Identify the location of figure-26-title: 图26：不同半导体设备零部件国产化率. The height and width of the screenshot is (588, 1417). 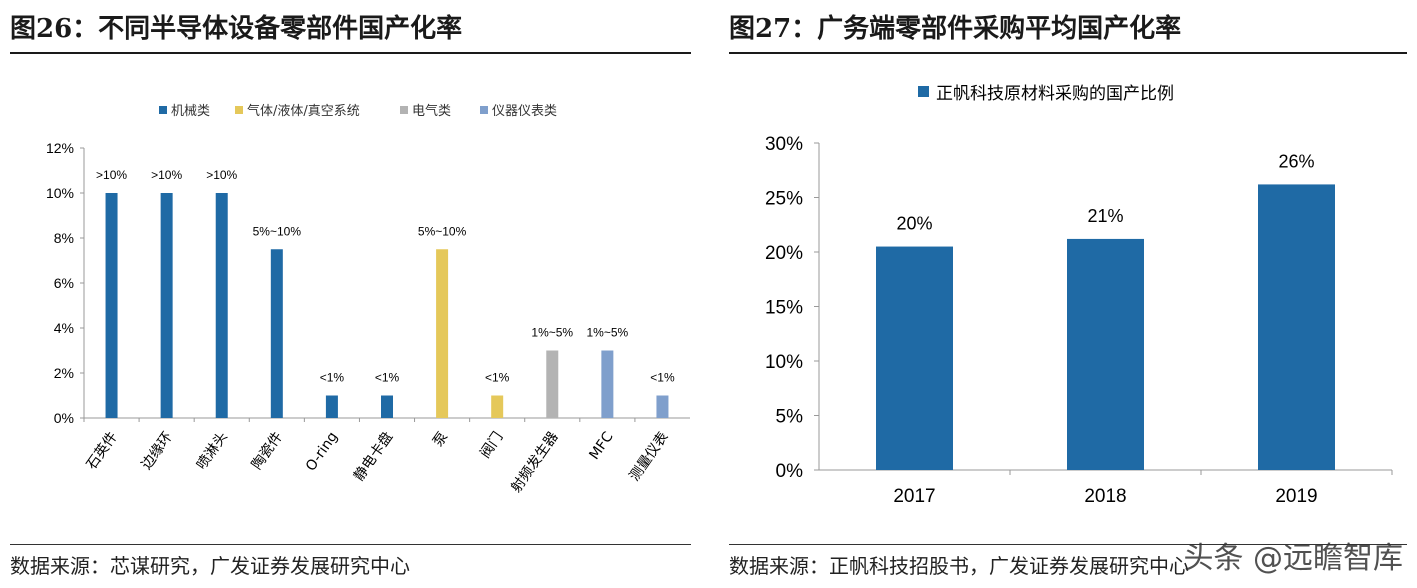
(236, 29).